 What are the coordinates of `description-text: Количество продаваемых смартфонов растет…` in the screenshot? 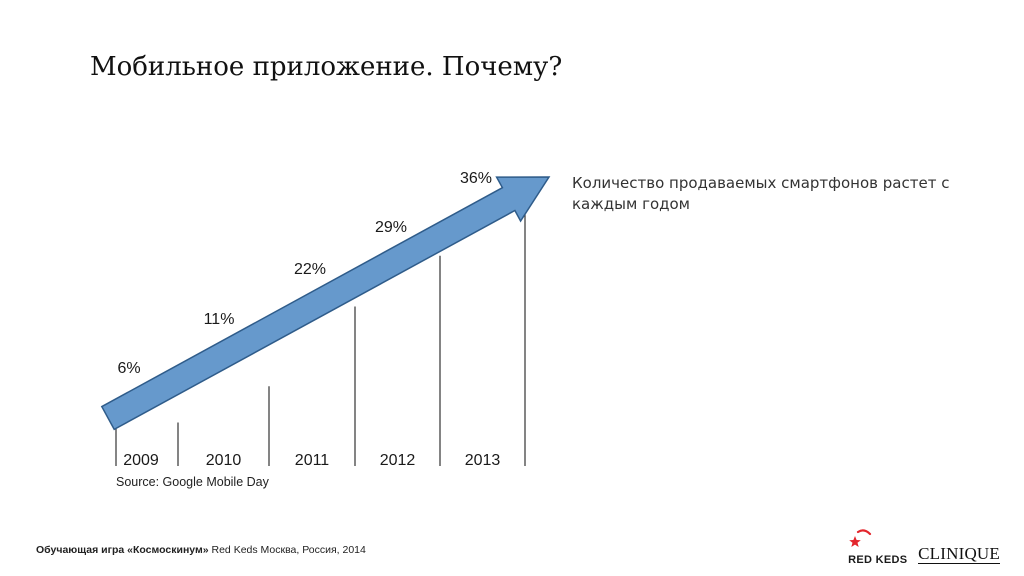 It's located at (761, 193).